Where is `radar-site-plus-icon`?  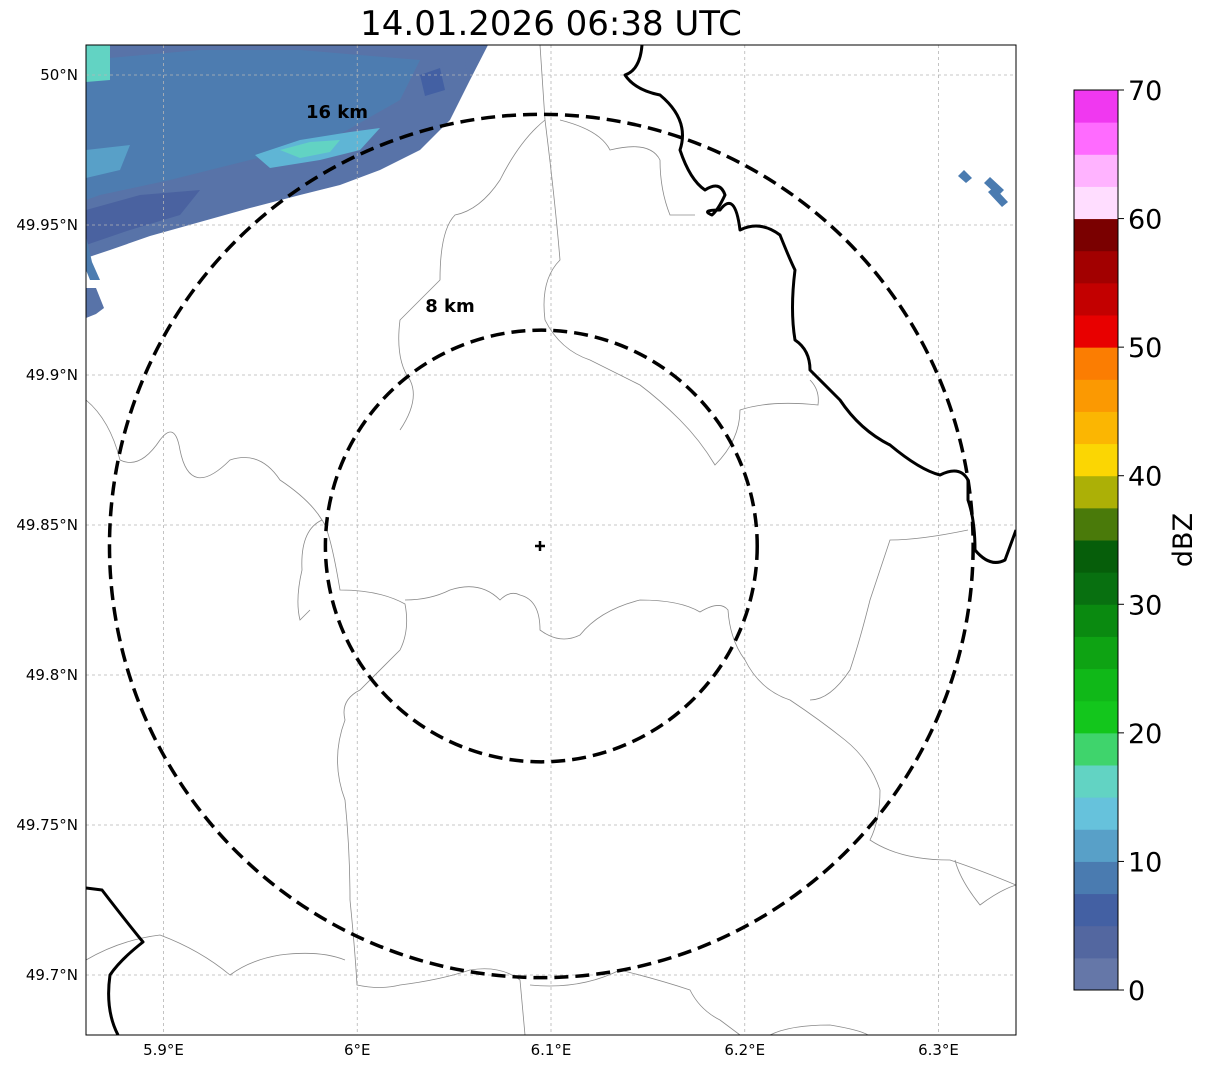 radar-site-plus-icon is located at coordinates (540, 546).